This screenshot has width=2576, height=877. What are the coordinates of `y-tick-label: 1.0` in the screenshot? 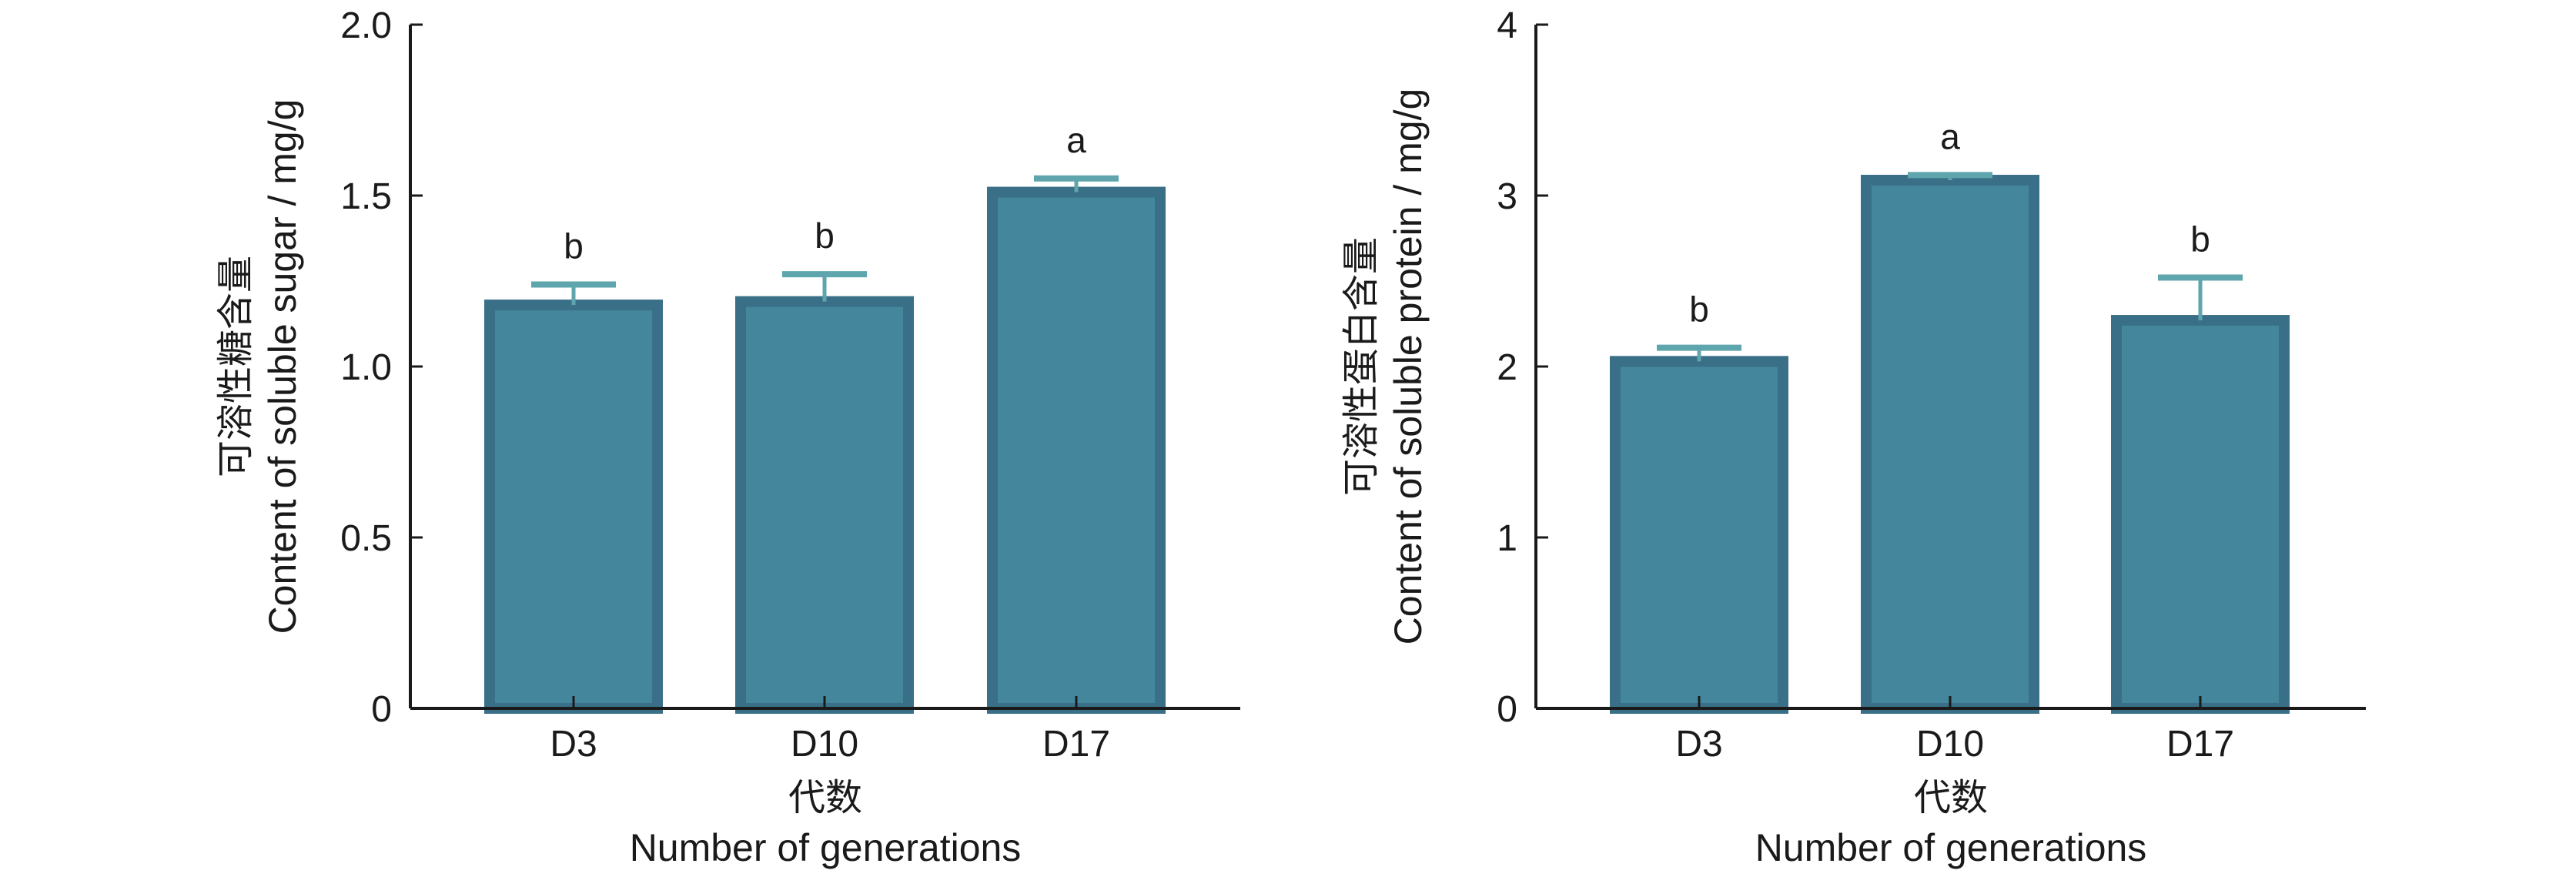 It's located at (366, 367).